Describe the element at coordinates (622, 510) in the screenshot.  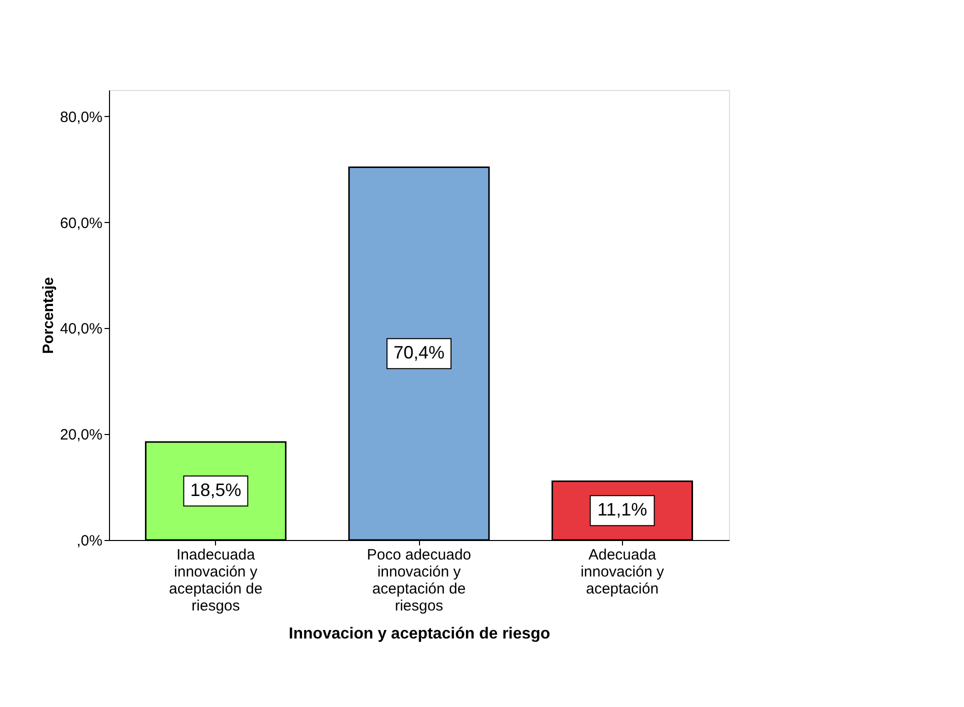
I see `data-label: 11,1%` at that location.